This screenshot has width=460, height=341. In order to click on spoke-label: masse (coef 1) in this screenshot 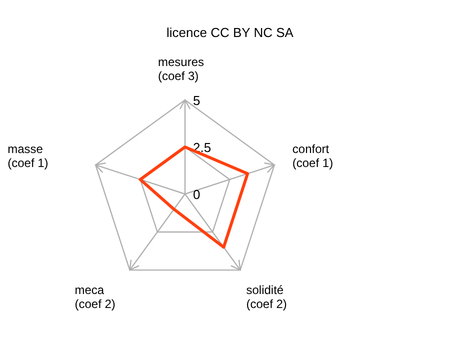, I will do `click(28, 156)`.